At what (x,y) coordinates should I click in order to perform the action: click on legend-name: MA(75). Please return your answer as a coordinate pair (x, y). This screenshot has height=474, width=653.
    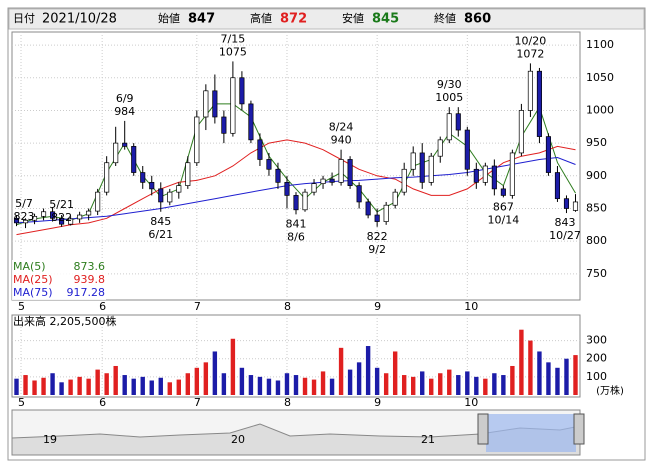
    Looking at the image, I should click on (33, 292).